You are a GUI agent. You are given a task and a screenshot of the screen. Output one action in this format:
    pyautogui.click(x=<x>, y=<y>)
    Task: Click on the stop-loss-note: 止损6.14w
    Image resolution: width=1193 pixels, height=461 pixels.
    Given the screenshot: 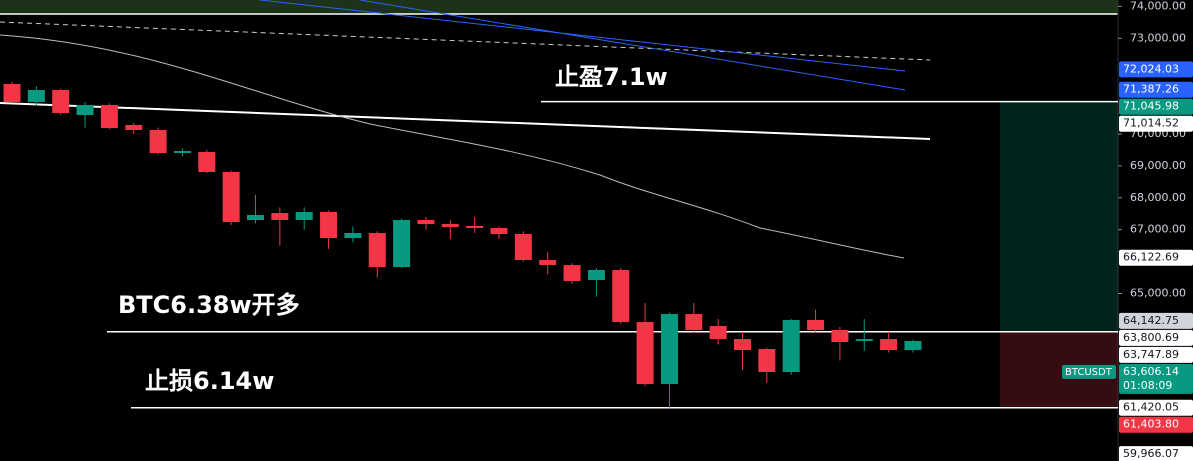 What is the action you would take?
    pyautogui.click(x=209, y=381)
    